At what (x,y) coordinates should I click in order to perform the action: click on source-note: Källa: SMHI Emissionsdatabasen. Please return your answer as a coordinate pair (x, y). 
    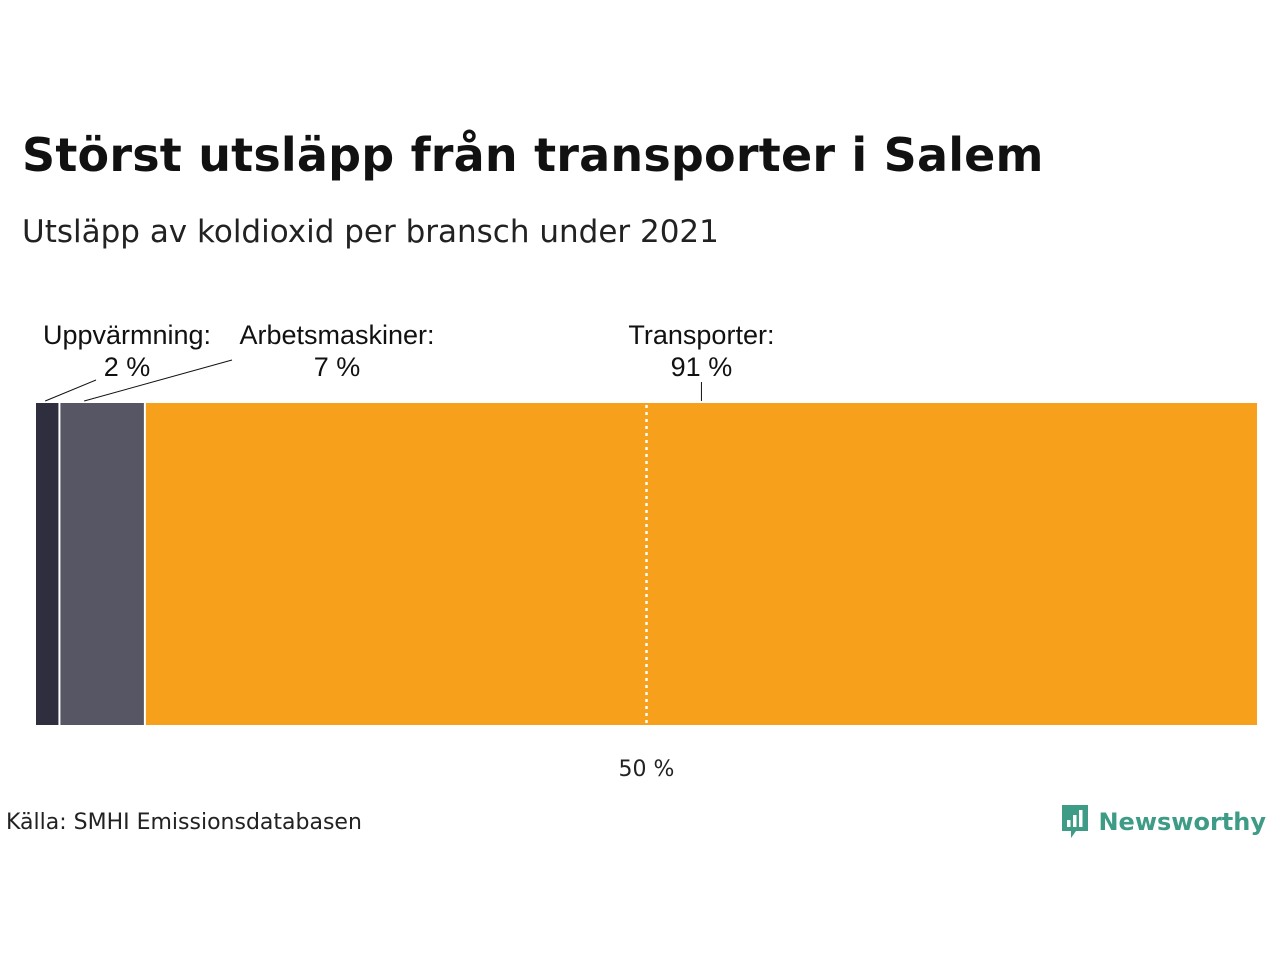
    Looking at the image, I should click on (184, 822).